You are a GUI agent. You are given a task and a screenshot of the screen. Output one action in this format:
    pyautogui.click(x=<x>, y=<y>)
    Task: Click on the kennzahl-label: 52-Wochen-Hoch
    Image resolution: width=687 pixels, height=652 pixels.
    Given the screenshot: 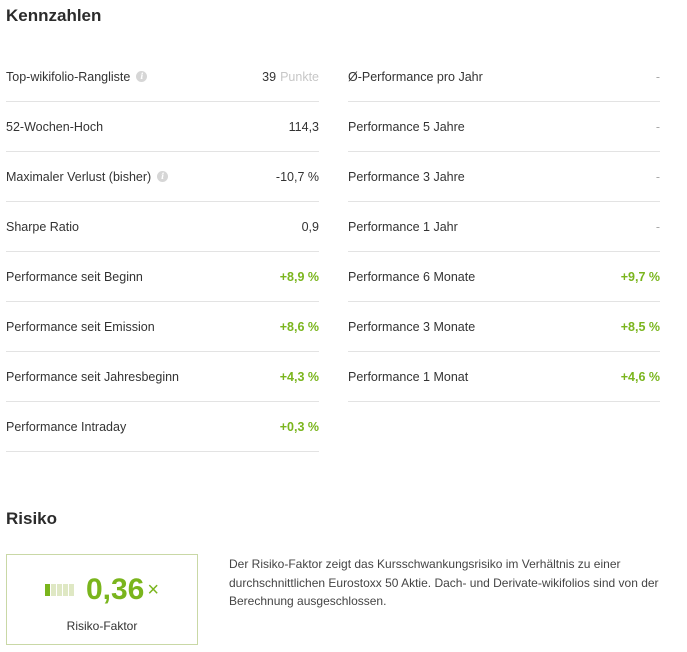 What is the action you would take?
    pyautogui.click(x=54, y=127)
    